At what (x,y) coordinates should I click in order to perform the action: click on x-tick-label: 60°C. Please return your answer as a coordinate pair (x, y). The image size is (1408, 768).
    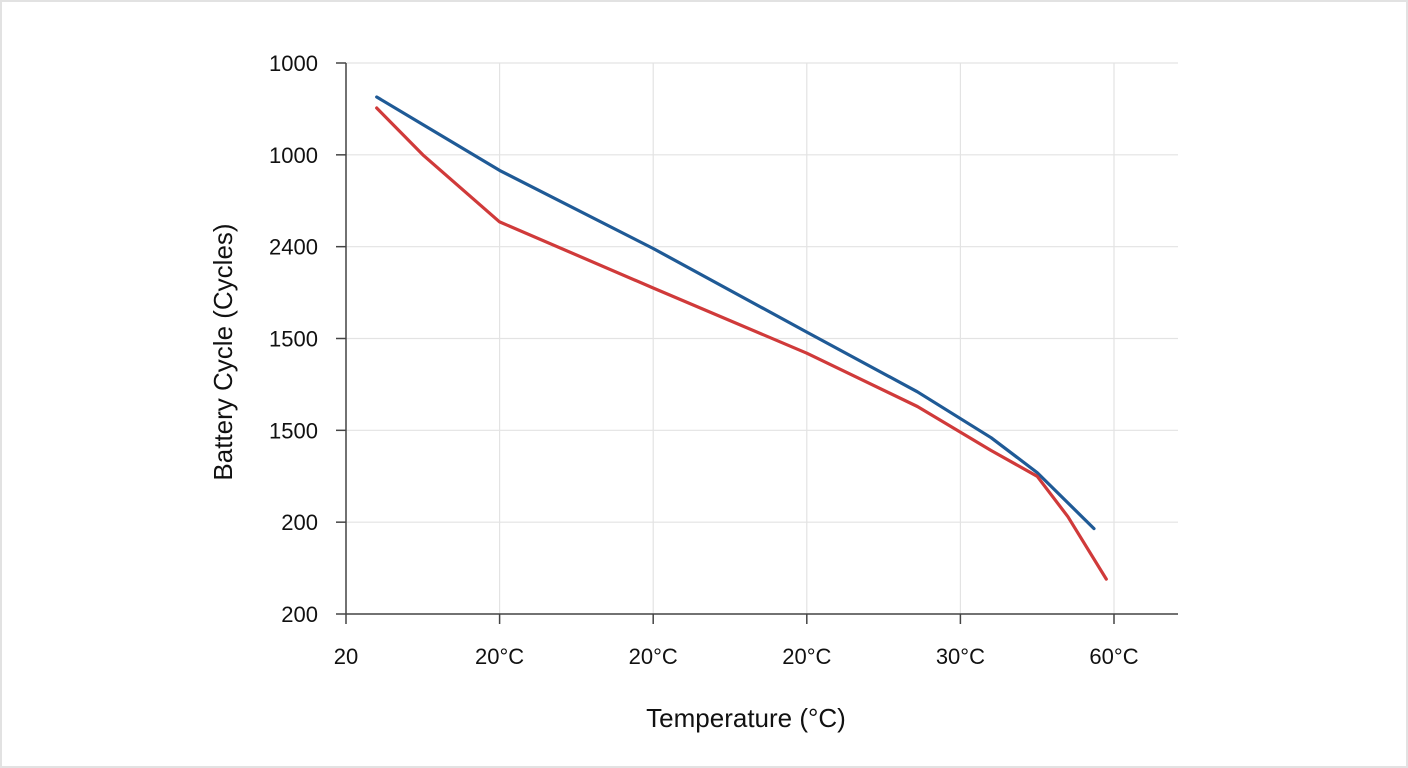
    Looking at the image, I should click on (1113, 656).